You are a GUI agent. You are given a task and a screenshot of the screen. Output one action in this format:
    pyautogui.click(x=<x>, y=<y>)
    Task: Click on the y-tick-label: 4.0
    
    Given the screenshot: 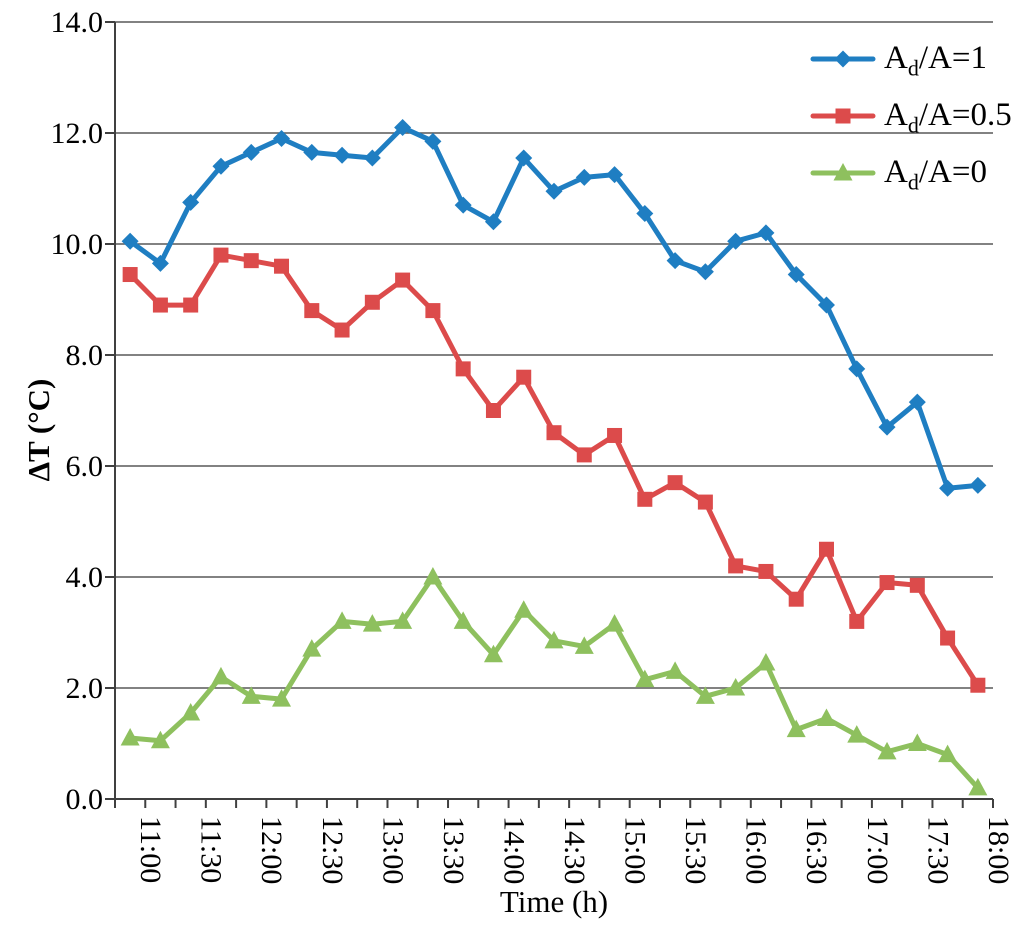 What is the action you would take?
    pyautogui.click(x=85, y=577)
    